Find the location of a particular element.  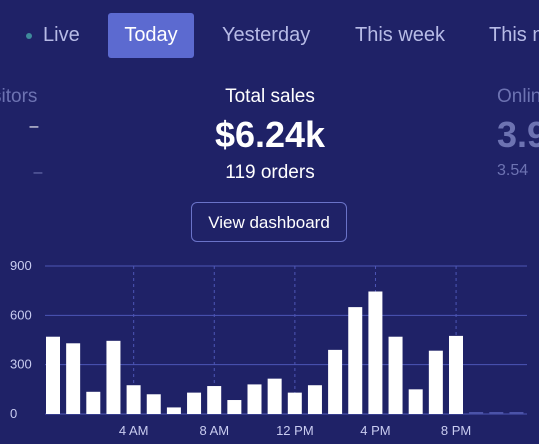

y-tick-label: 0 is located at coordinates (13, 413).